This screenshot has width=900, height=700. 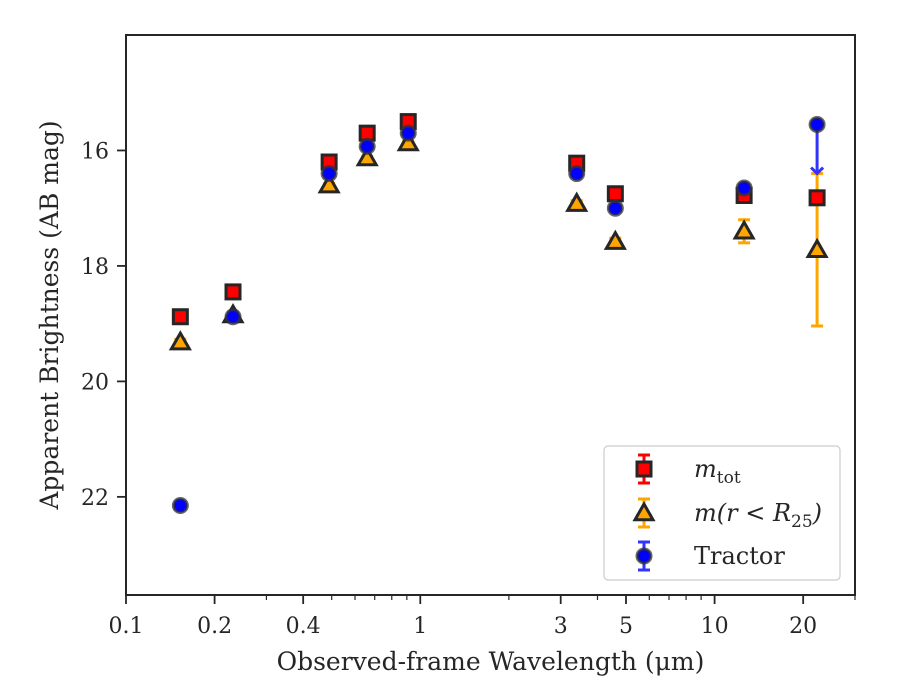 I want to click on legend-label-main: m(r < R, so click(x=742, y=513).